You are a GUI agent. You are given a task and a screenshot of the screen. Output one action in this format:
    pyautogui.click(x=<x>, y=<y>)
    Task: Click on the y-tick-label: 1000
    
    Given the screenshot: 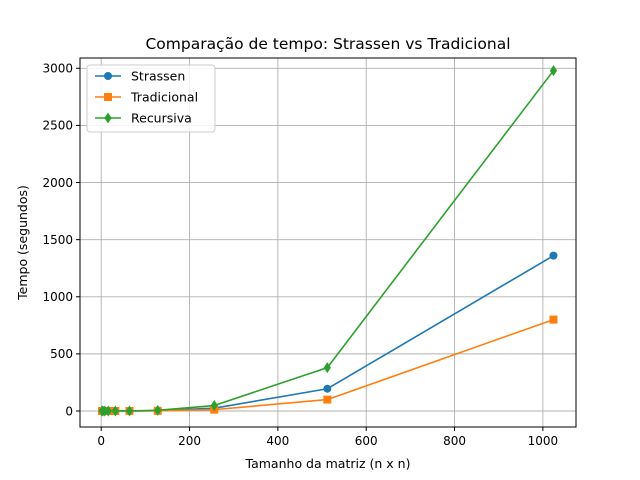 What is the action you would take?
    pyautogui.click(x=57, y=297)
    